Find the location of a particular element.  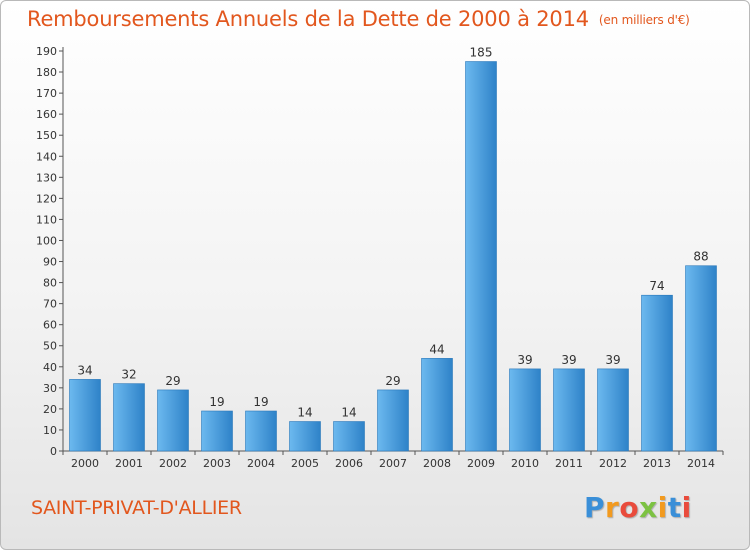

x-tick-label: 2006 is located at coordinates (349, 463).